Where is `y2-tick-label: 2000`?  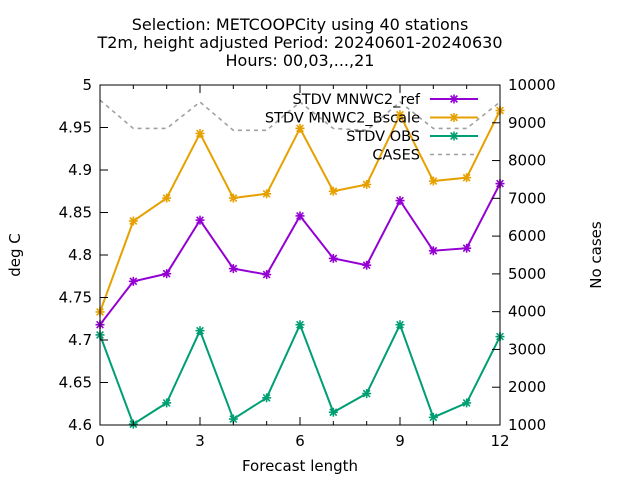 y2-tick-label: 2000 is located at coordinates (527, 387).